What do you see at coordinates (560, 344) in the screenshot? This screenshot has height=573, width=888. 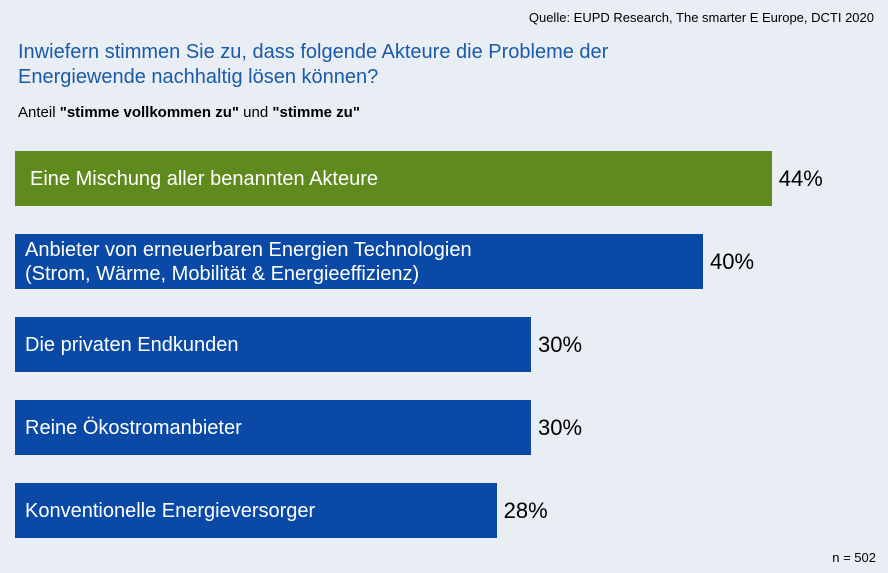 I see `value-label-2: 30%` at bounding box center [560, 344].